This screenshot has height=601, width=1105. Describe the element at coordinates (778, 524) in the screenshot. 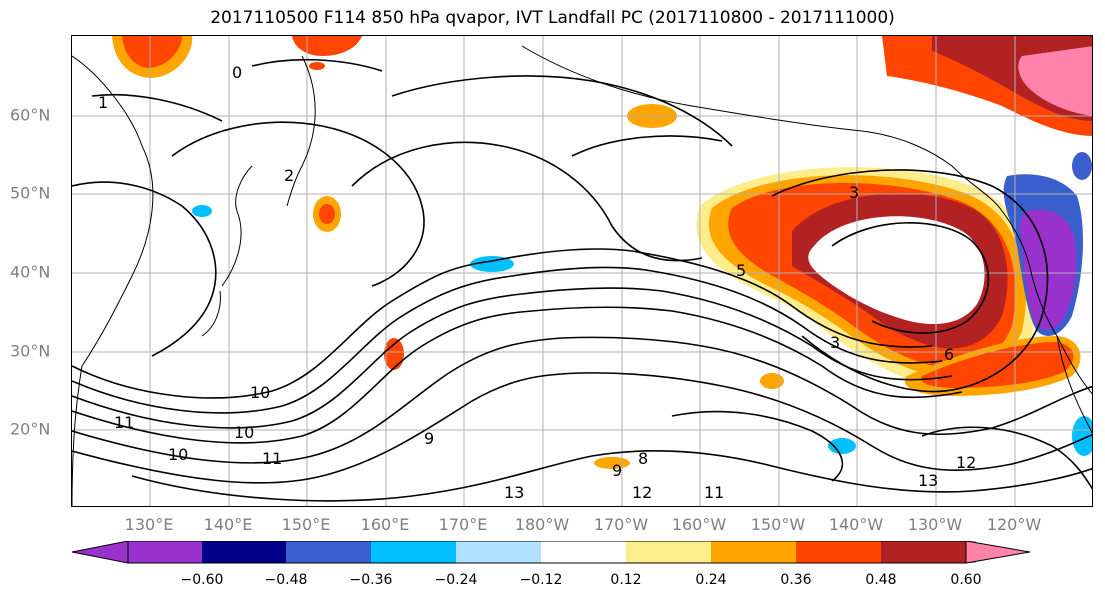

I see `lon-label-150w: 150°W` at that location.